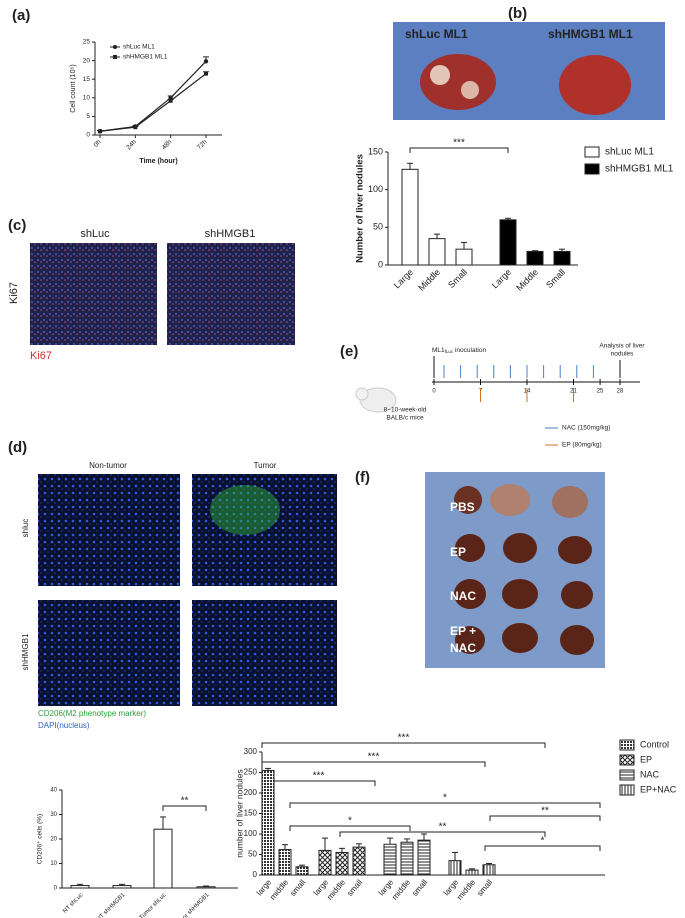 The image size is (685, 918). I want to click on x-tick-label: Small, so click(457, 278).